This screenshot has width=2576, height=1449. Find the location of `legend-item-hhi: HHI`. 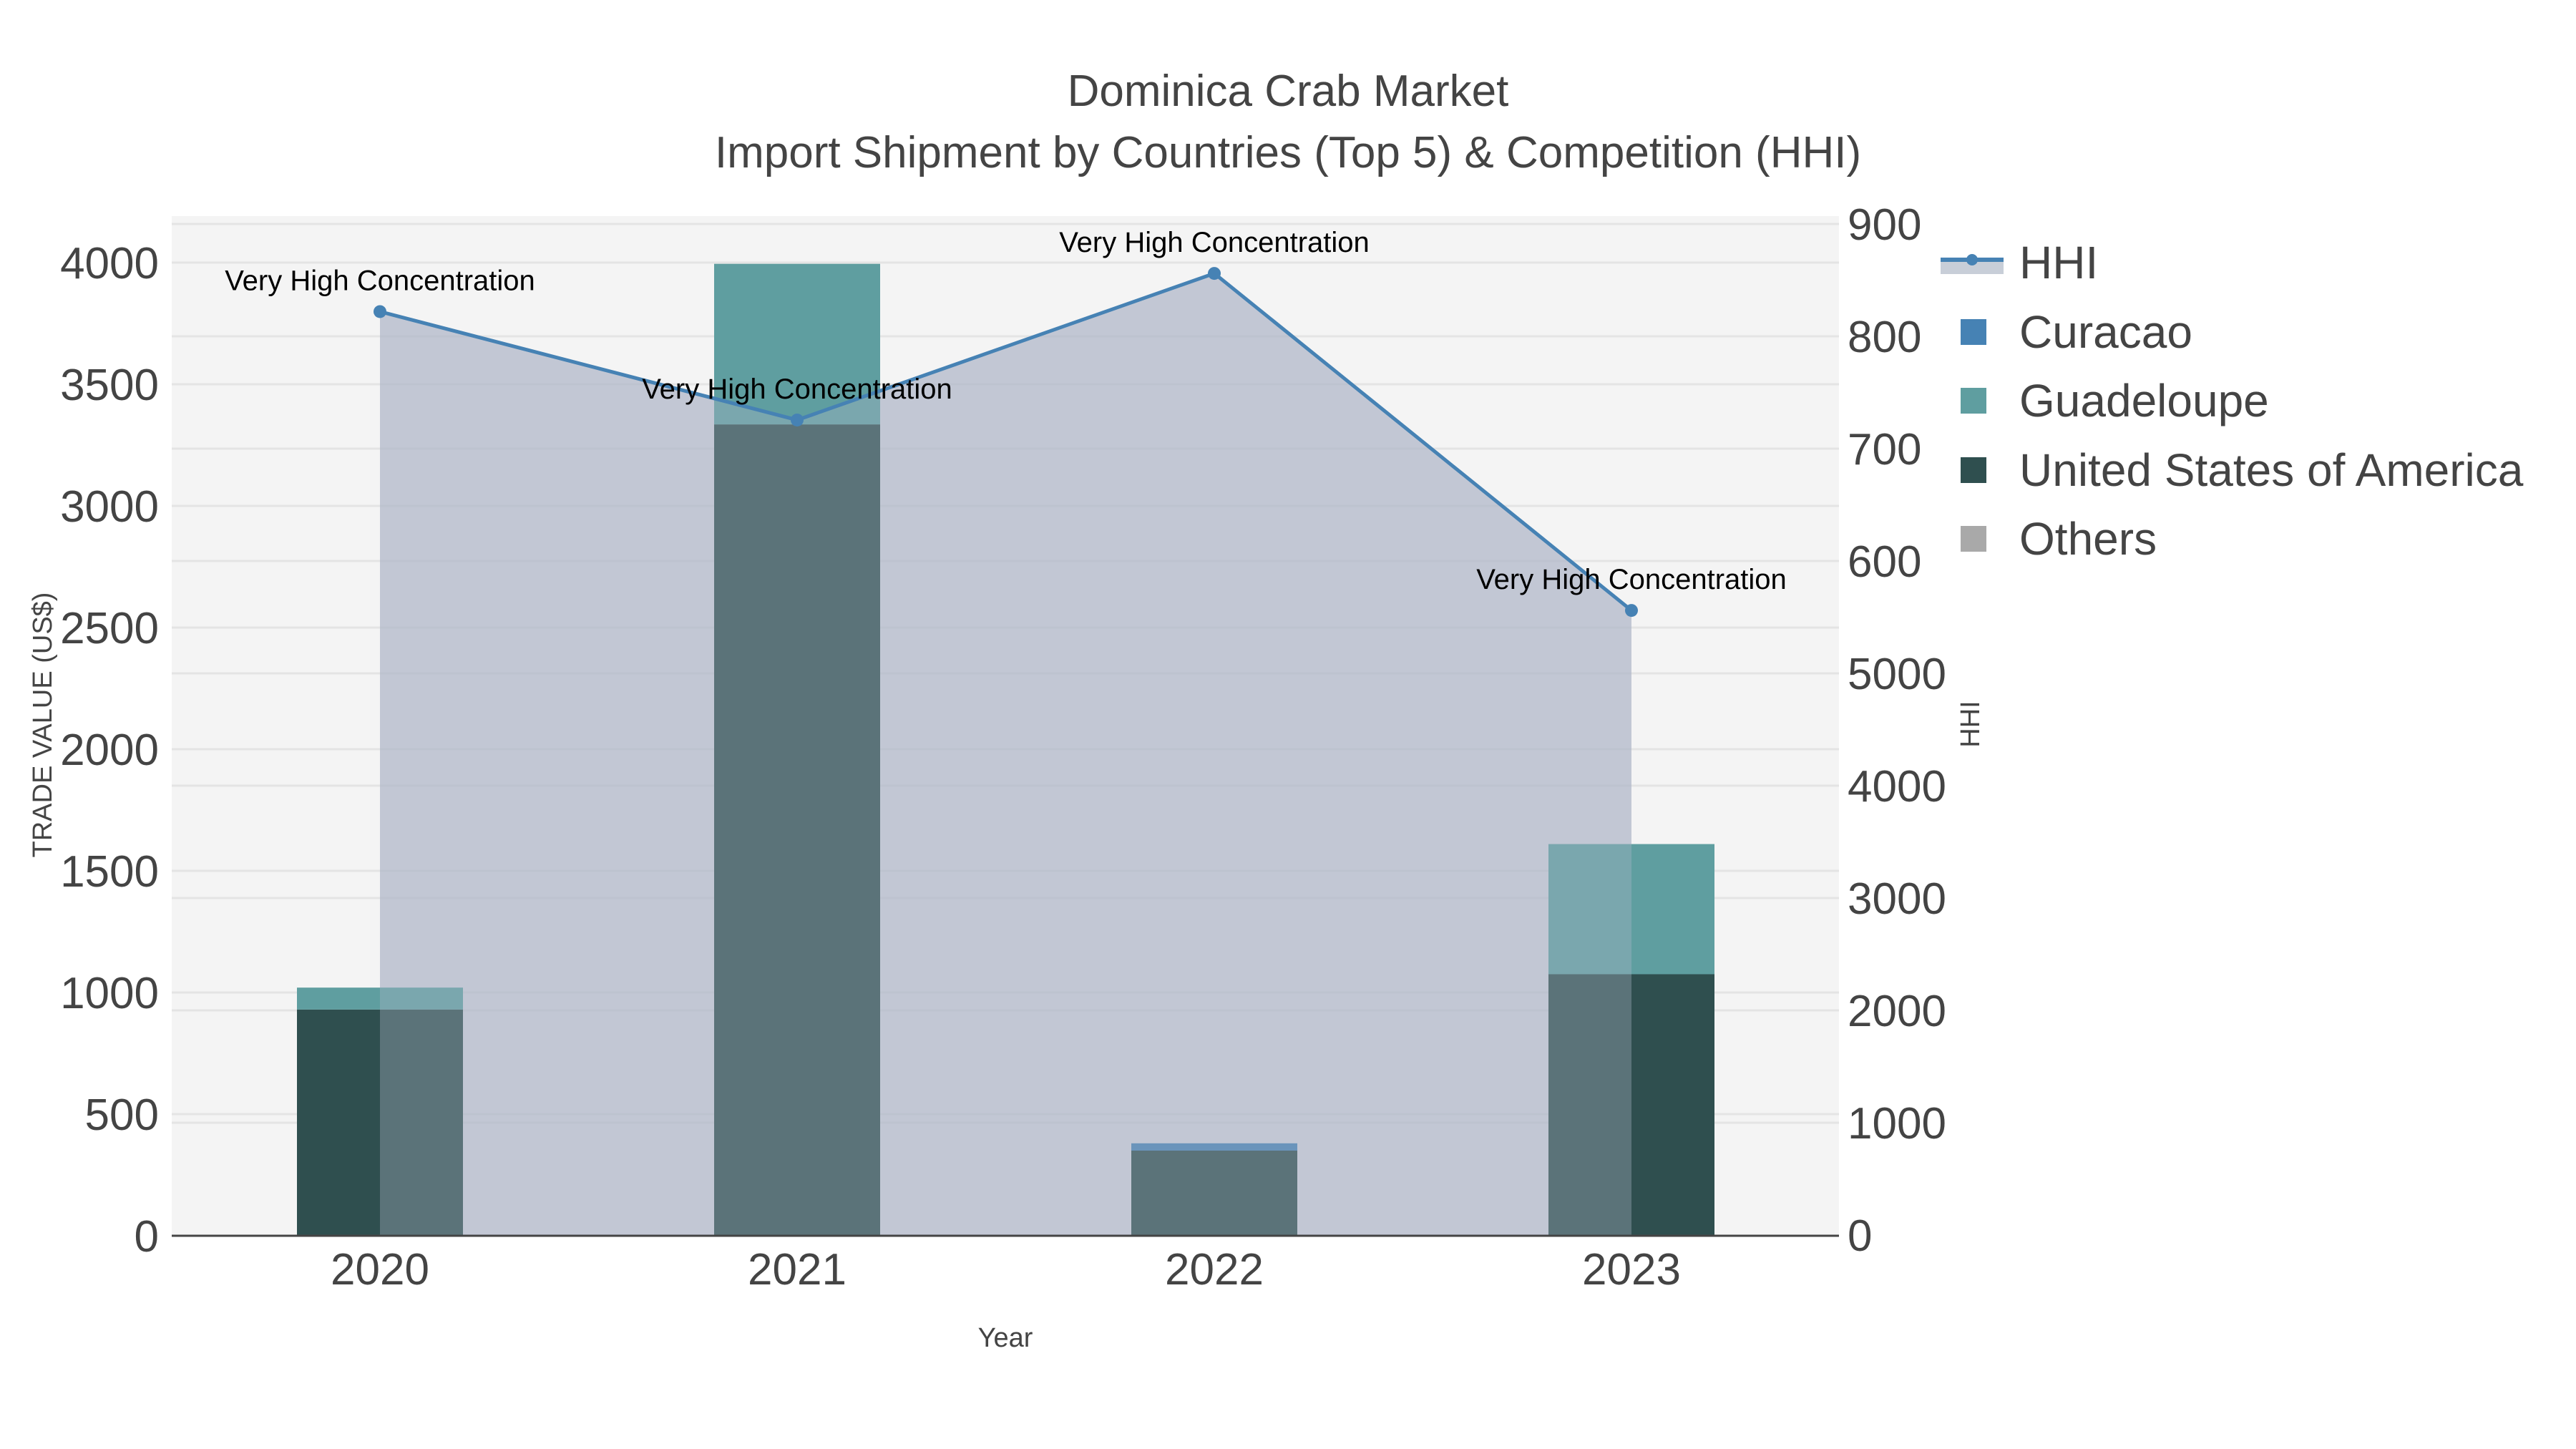

legend-item-hhi: HHI is located at coordinates (2019, 262).